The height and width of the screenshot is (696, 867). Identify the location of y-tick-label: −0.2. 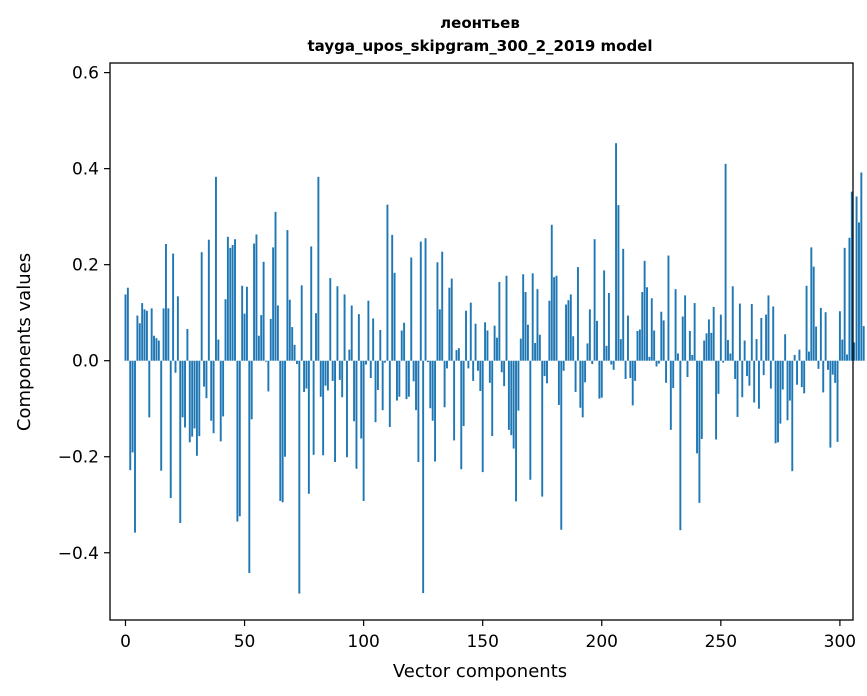
(78, 458).